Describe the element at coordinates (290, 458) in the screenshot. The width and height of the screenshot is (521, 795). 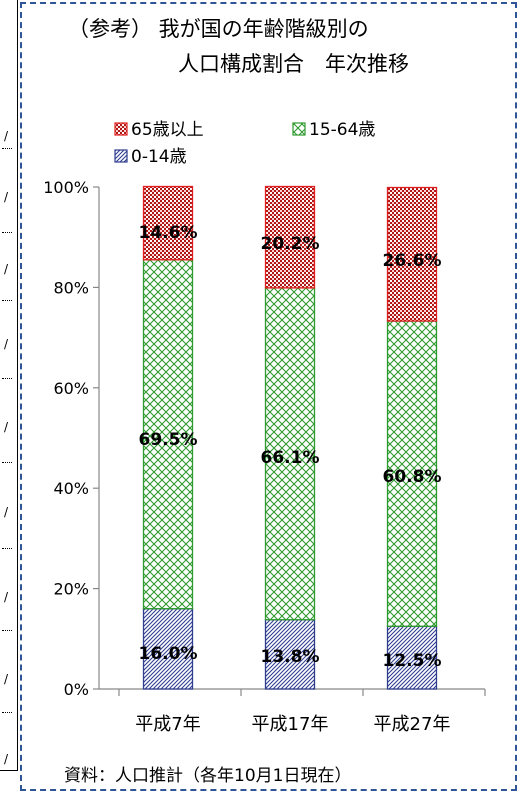
I see `data-label: 66.1%` at that location.